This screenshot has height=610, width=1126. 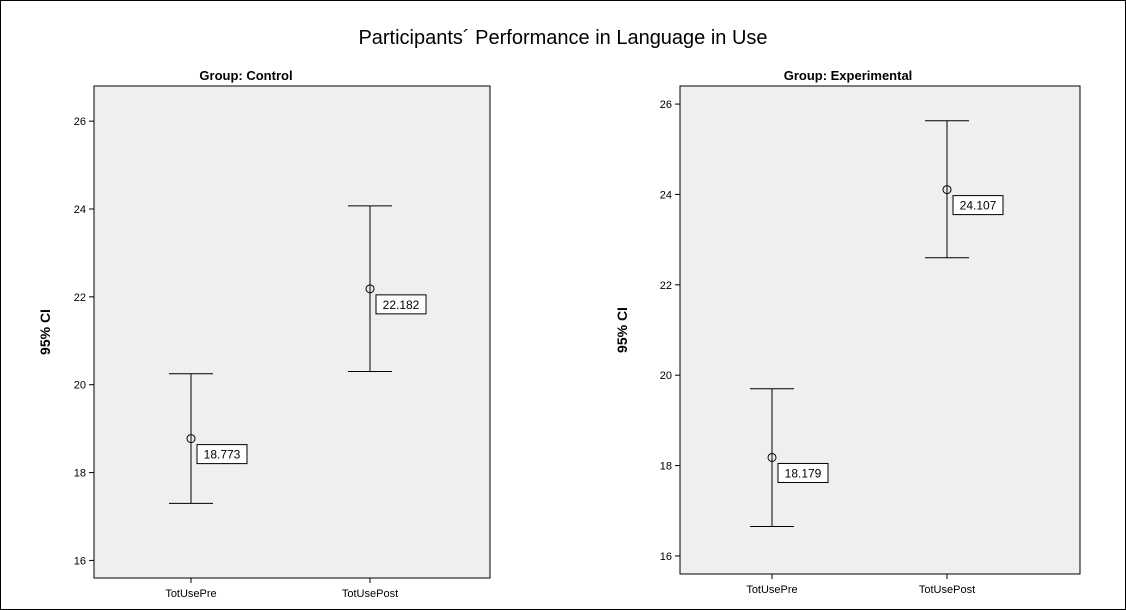 I want to click on panel-title: Group: Control, so click(x=245, y=75).